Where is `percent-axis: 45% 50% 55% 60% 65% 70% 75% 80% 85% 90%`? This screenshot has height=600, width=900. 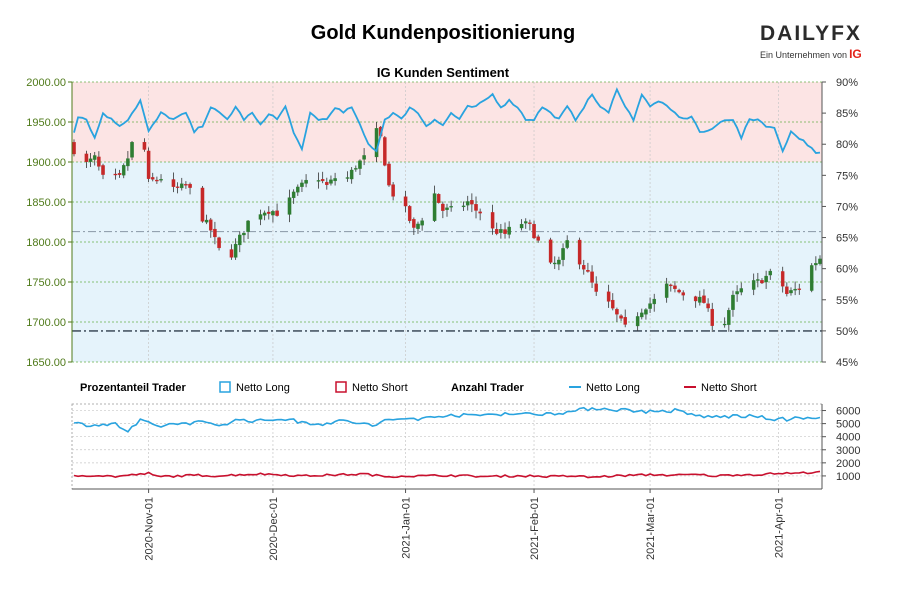
percent-axis: 45% 50% 55% 60% 65% 70% 75% 80% 85% 90% is located at coordinates (839, 223).